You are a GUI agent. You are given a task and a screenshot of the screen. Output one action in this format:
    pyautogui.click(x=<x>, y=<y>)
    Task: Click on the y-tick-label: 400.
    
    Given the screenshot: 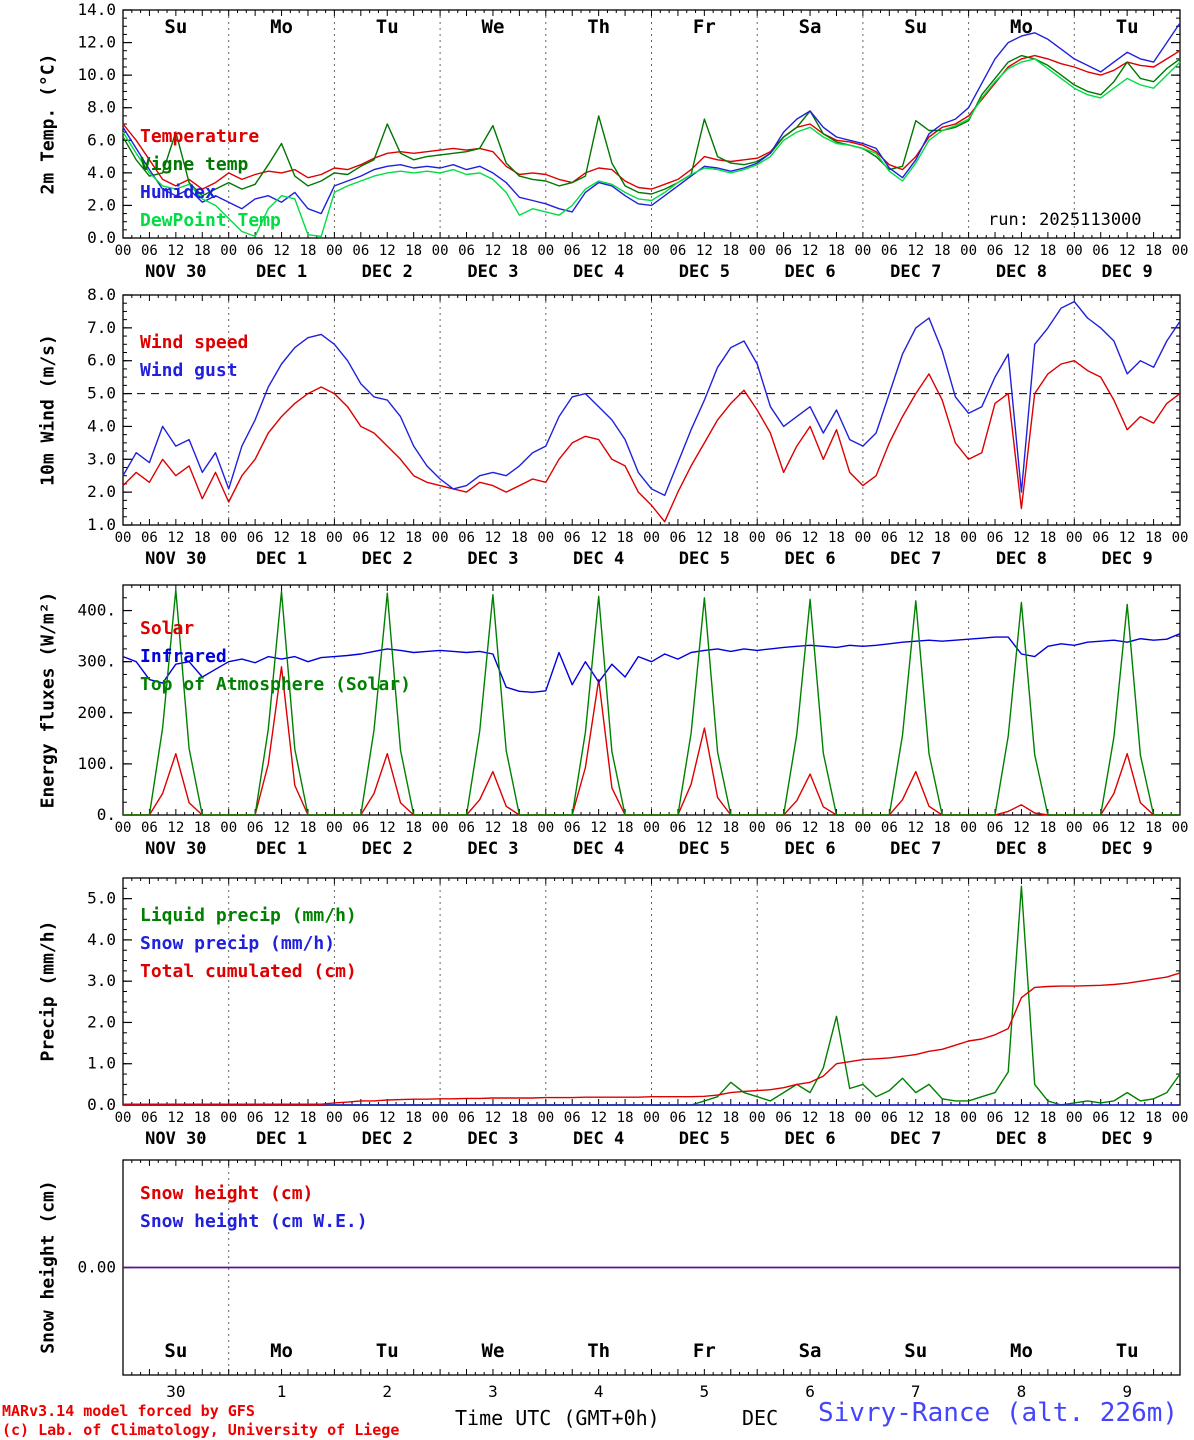 What is the action you would take?
    pyautogui.click(x=96, y=610)
    